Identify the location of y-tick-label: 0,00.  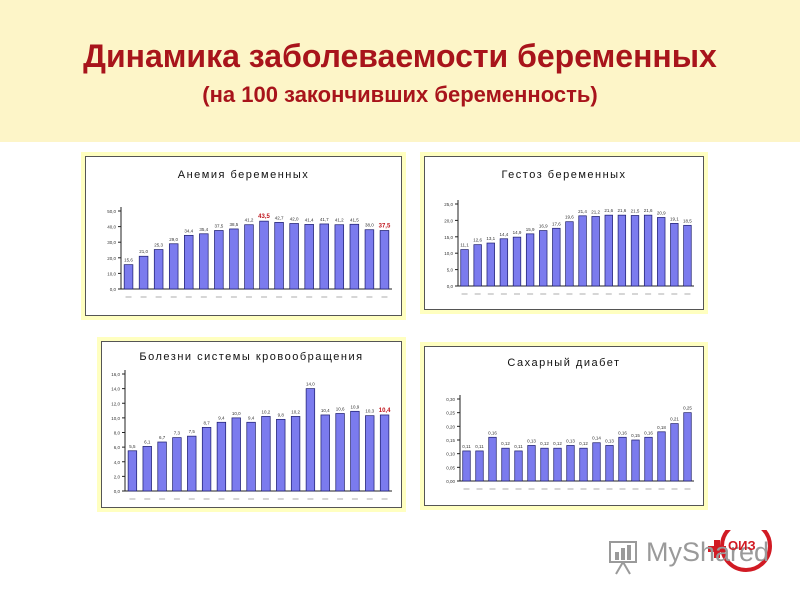
(450, 481).